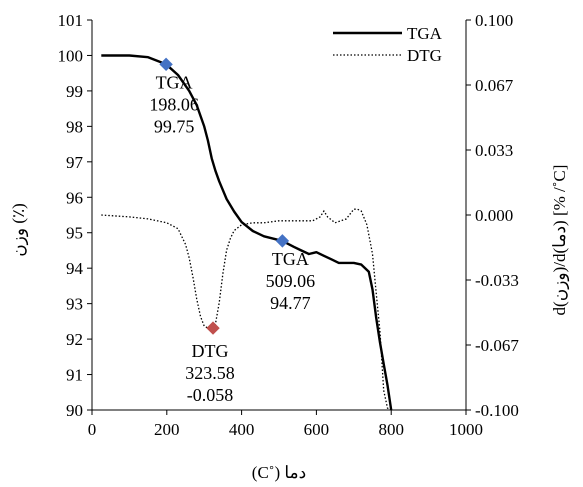 The width and height of the screenshot is (583, 487). Describe the element at coordinates (71, 55) in the screenshot. I see `y-left-tick-label: 100` at that location.